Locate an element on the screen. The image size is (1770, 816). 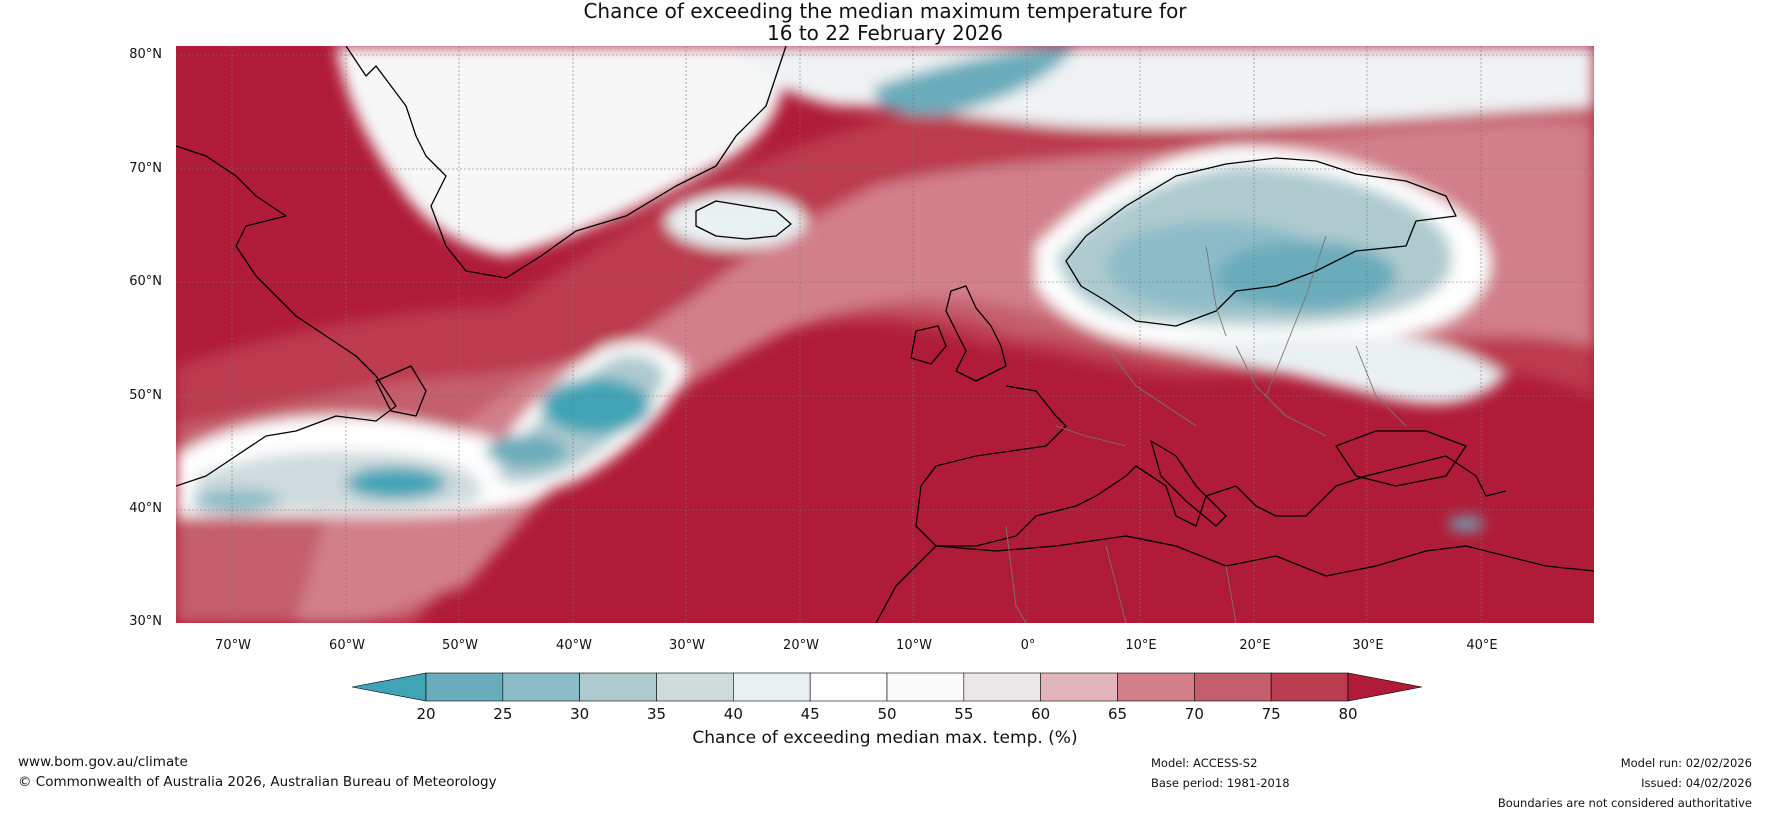
footer-model-run: Model run: 02/02/2026 is located at coordinates (1686, 763).